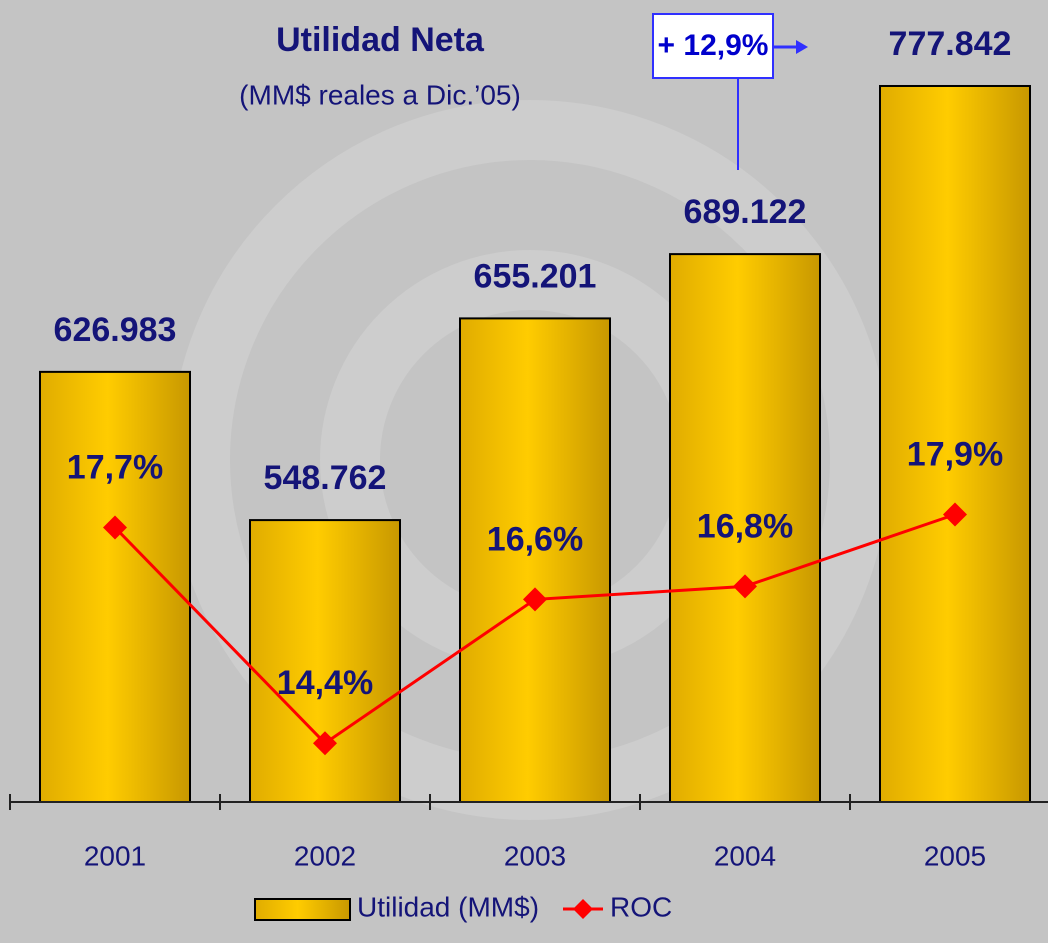 This screenshot has width=1048, height=943. Describe the element at coordinates (380, 94) in the screenshot. I see `chart-subtitle: (MM$ reales a Dic.’05)` at that location.